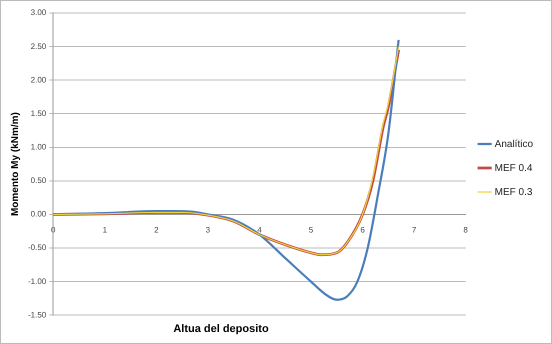 The height and width of the screenshot is (344, 552). What do you see at coordinates (38, 13) in the screenshot?
I see `y-tick-label: 3.00` at bounding box center [38, 13].